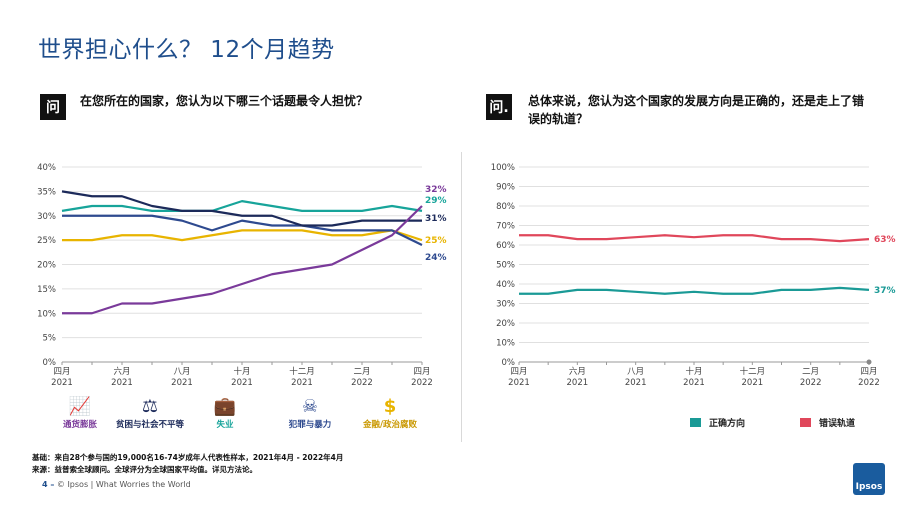 The width and height of the screenshot is (920, 518). Describe the element at coordinates (505, 266) in the screenshot. I see `y-tick-label: 50%` at that location.